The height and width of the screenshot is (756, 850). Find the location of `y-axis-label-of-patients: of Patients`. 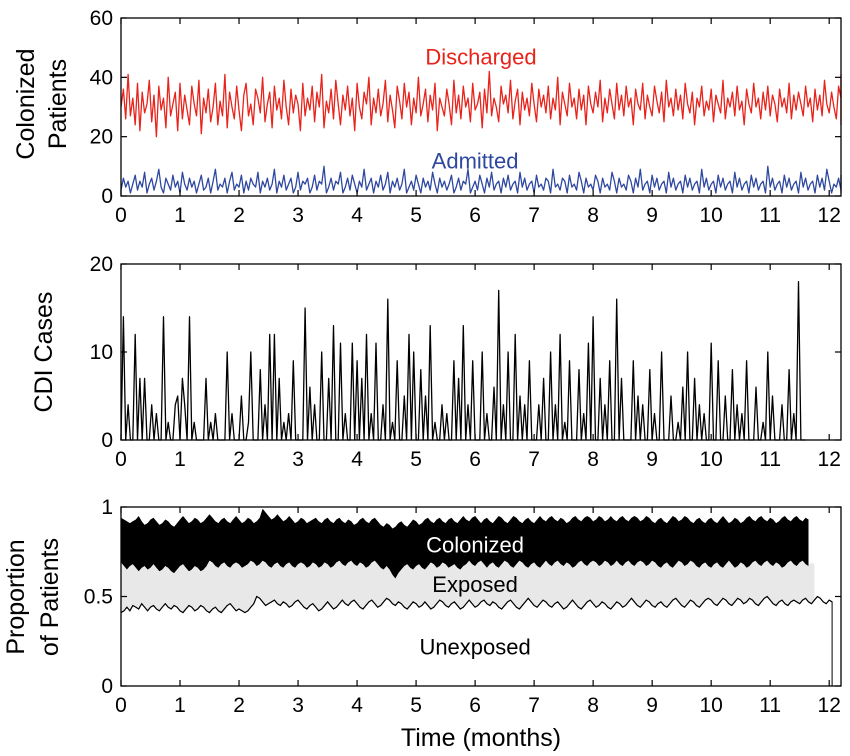

y-axis-label-of-patients: of Patients is located at coordinates (50, 597).